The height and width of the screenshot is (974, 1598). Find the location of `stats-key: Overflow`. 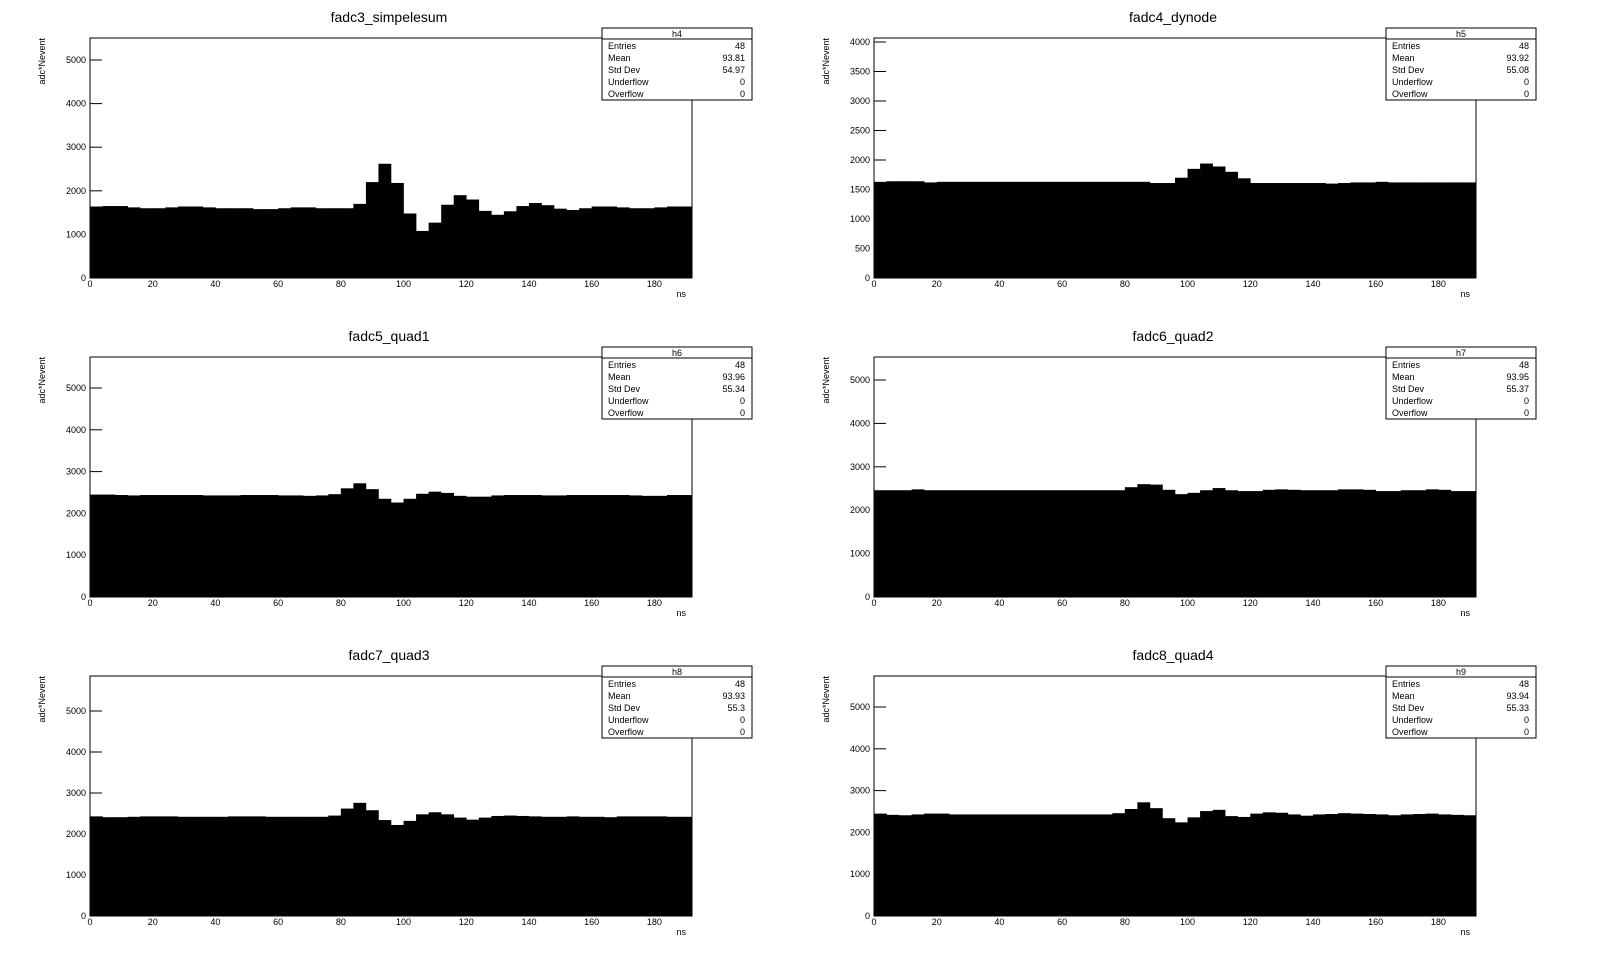

stats-key: Overflow is located at coordinates (626, 413).